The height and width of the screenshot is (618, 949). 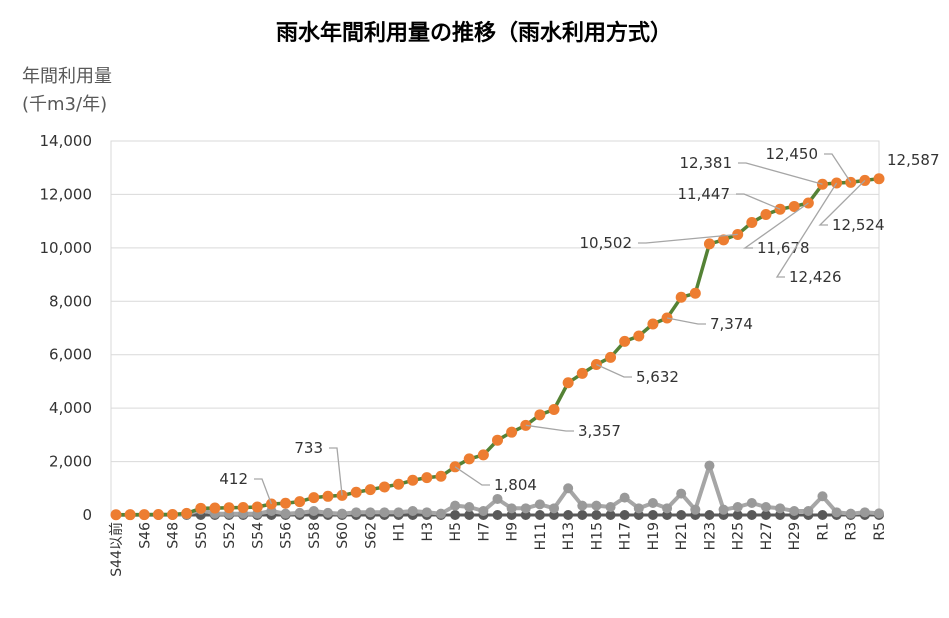 I want to click on x-tick-label: H25, so click(x=739, y=536).